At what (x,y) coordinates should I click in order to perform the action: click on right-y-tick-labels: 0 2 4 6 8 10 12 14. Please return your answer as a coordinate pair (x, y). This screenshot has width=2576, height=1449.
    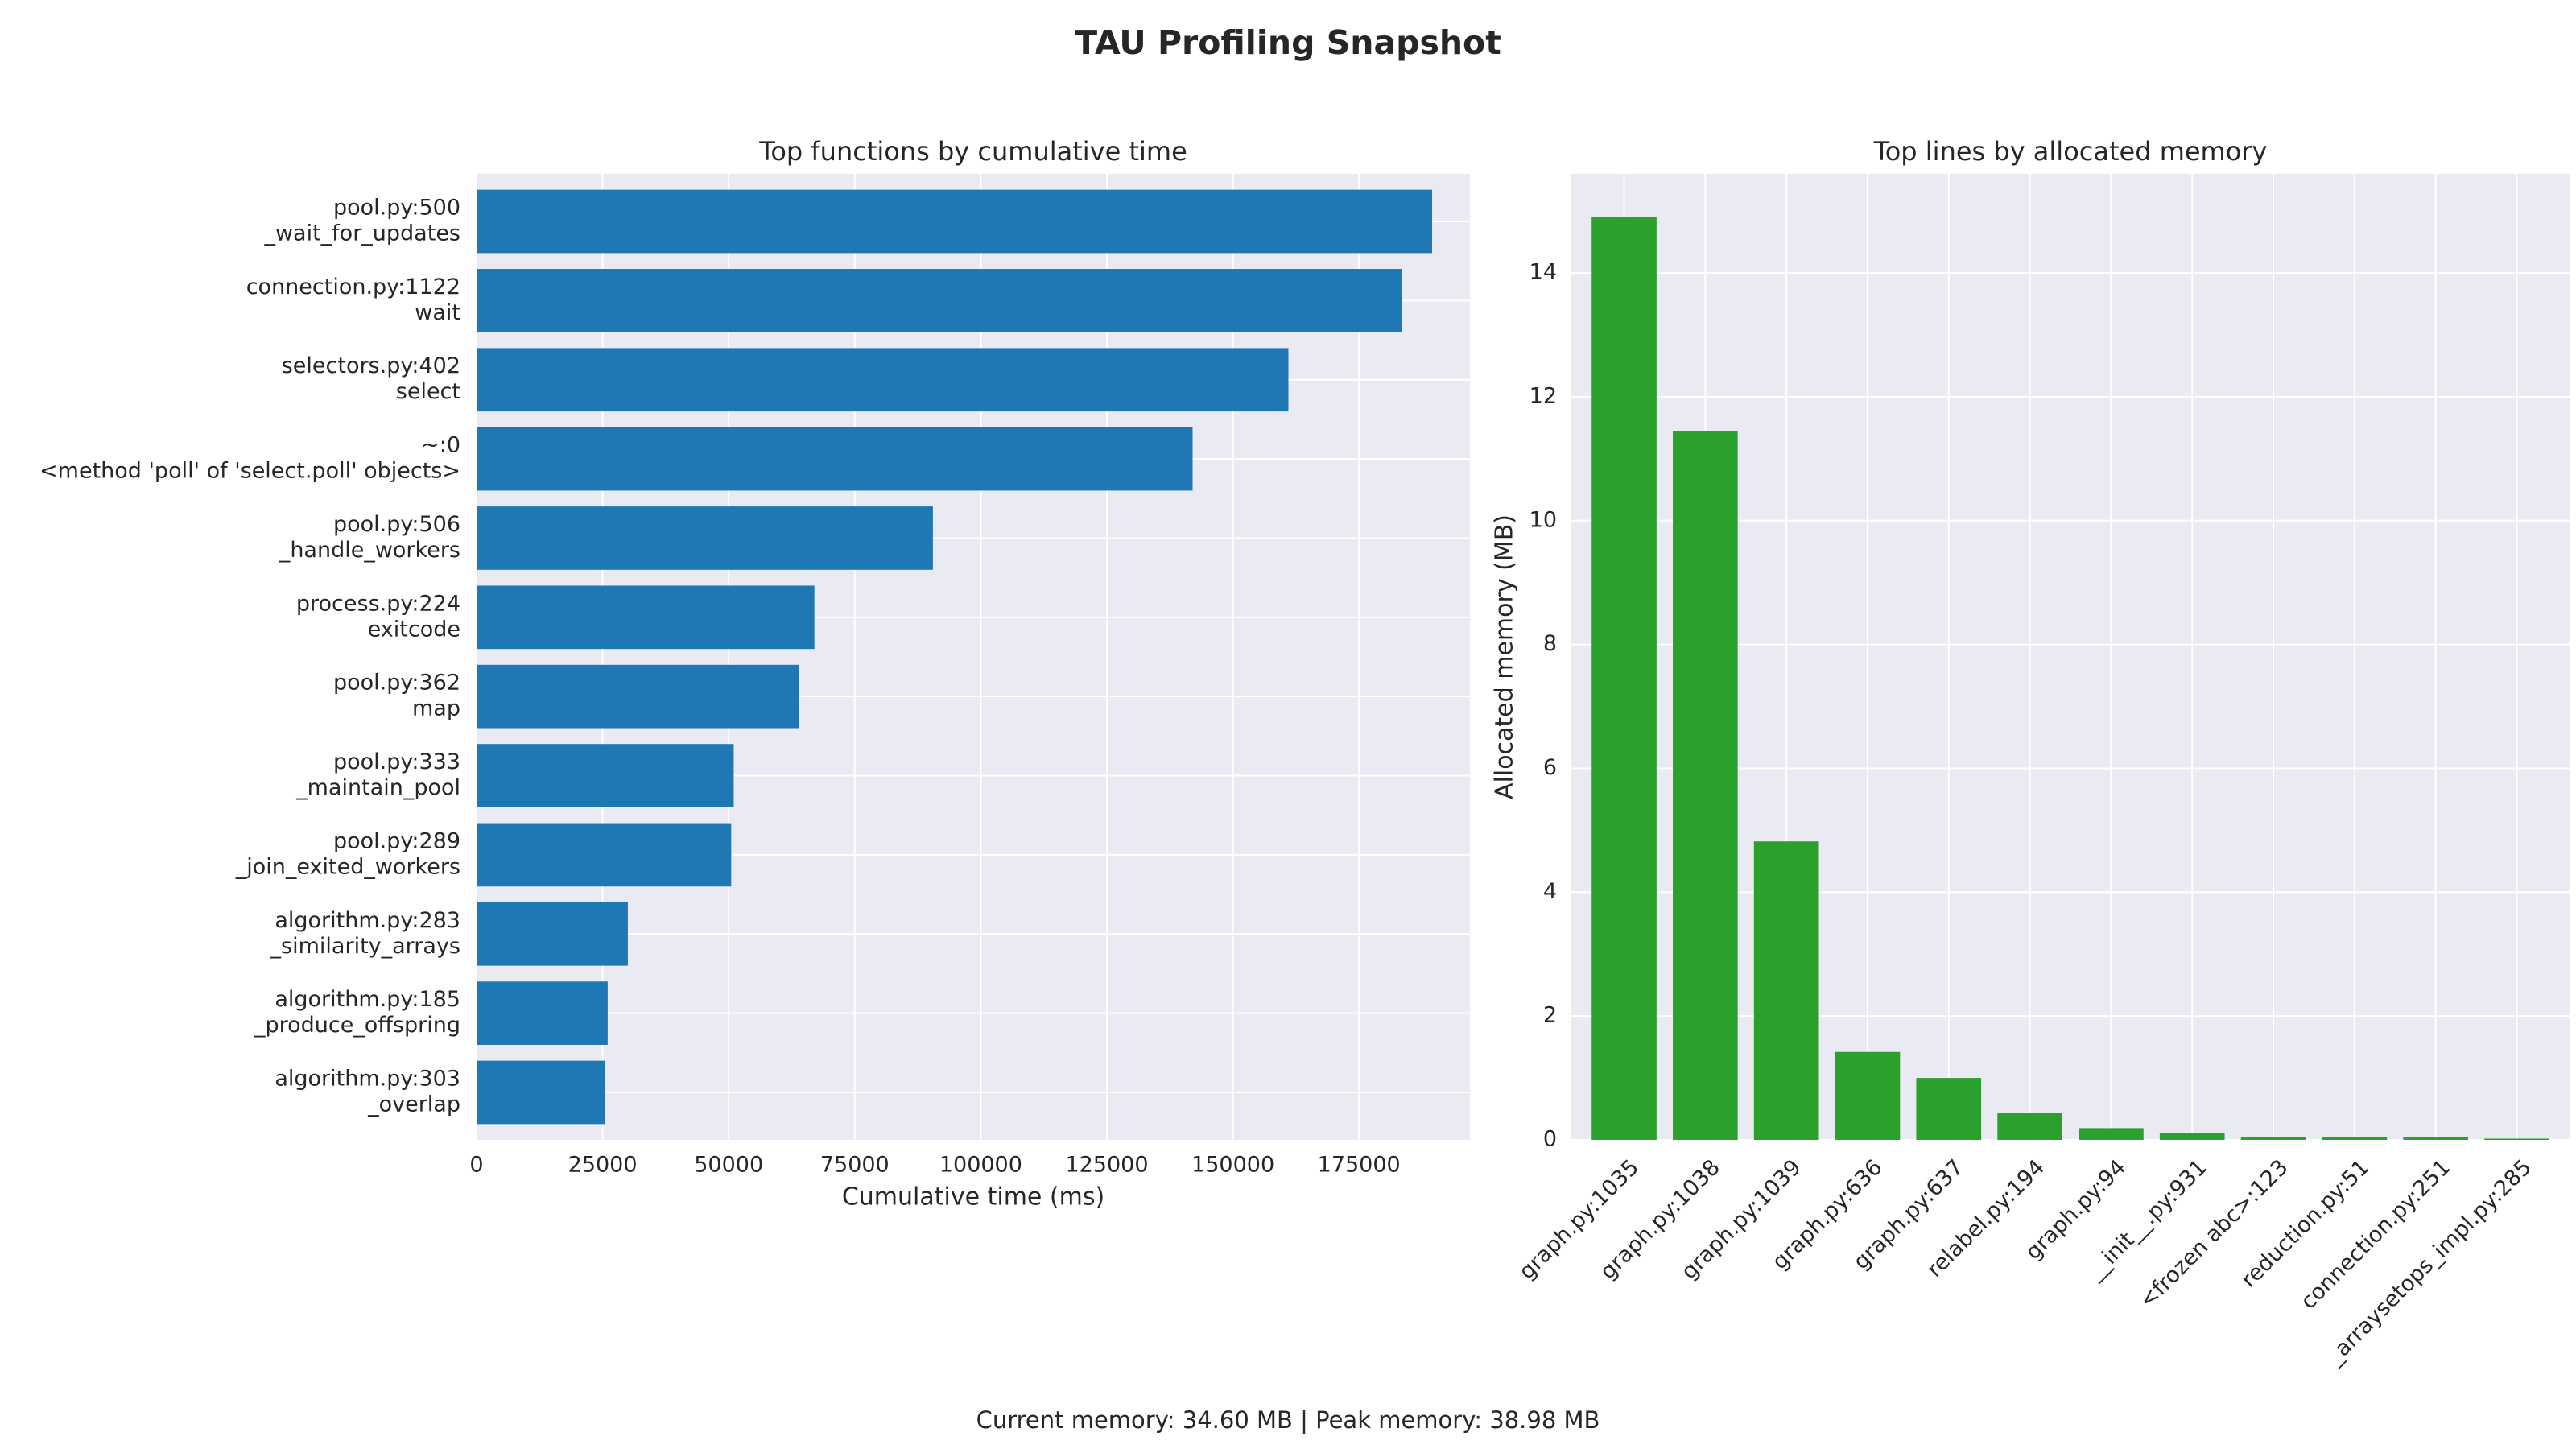
    Looking at the image, I should click on (1543, 706).